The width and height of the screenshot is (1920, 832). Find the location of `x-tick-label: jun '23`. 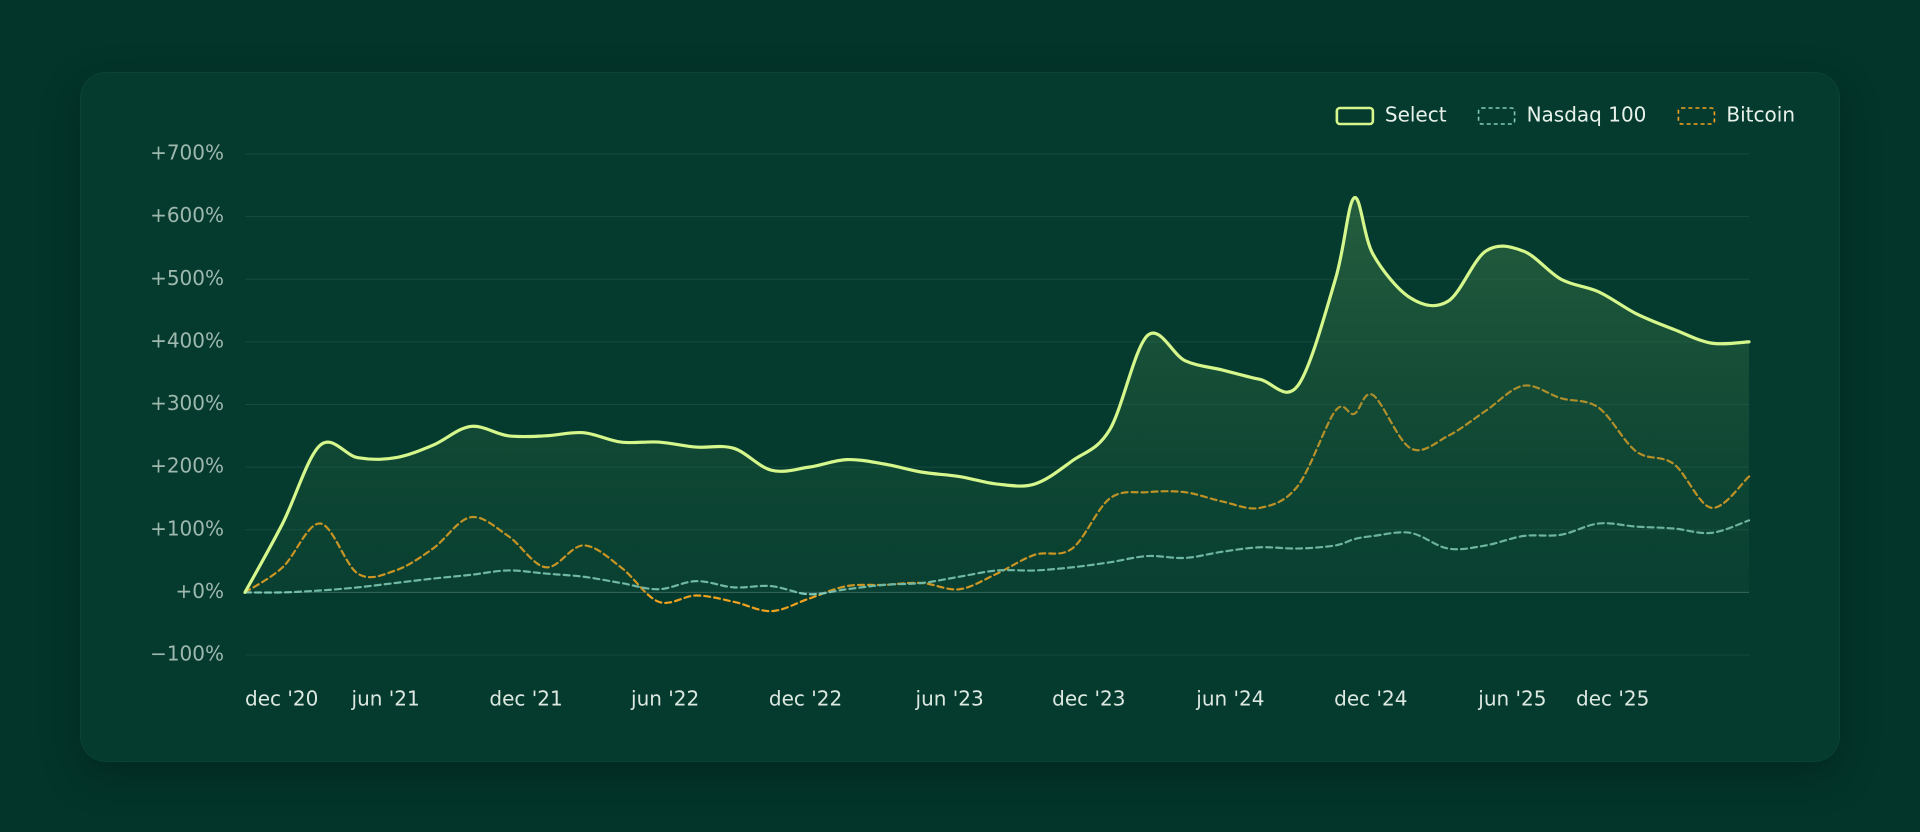

x-tick-label: jun '23 is located at coordinates (949, 699).